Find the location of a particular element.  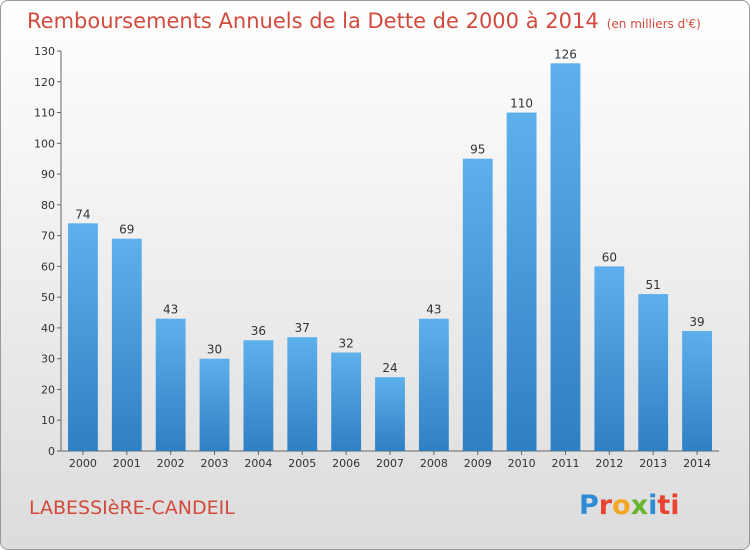

y-tick-label: 130 is located at coordinates (44, 51).